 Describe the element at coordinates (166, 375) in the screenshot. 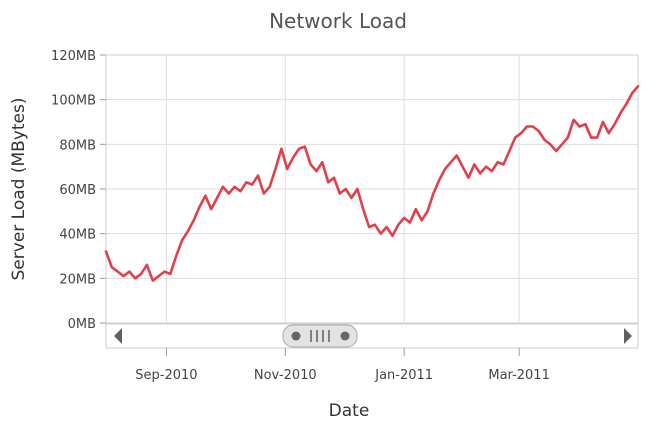

I see `x-tick-label: Sep-2010` at that location.